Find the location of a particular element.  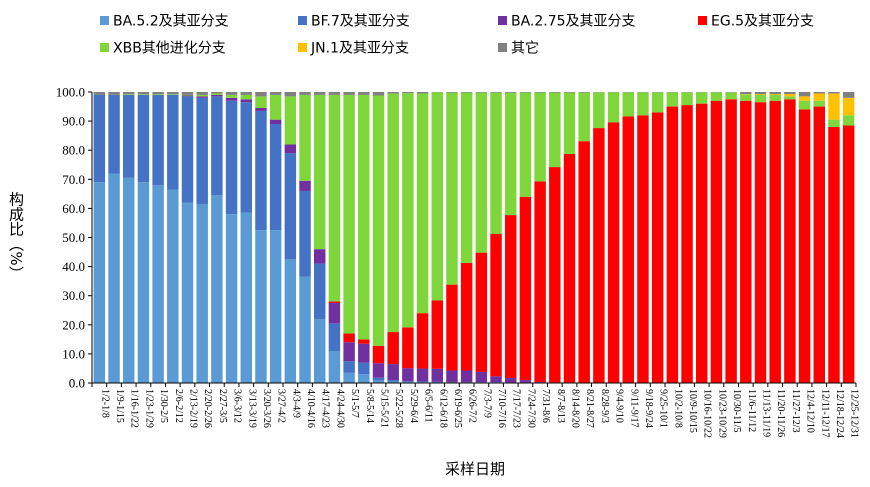

y-tick-label-4: 40.0 is located at coordinates (73, 266).